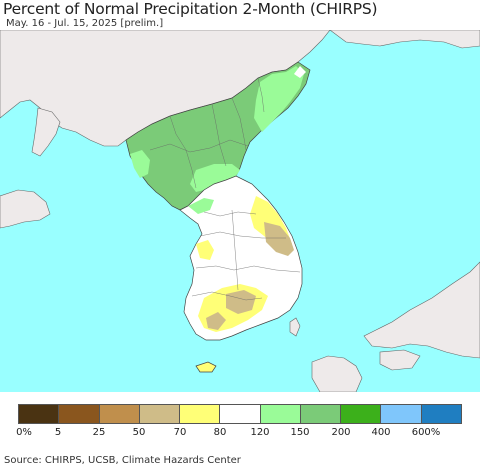 The image size is (480, 470). Describe the element at coordinates (140, 164) in the screenshot. I see `north-korea-light-west` at that location.